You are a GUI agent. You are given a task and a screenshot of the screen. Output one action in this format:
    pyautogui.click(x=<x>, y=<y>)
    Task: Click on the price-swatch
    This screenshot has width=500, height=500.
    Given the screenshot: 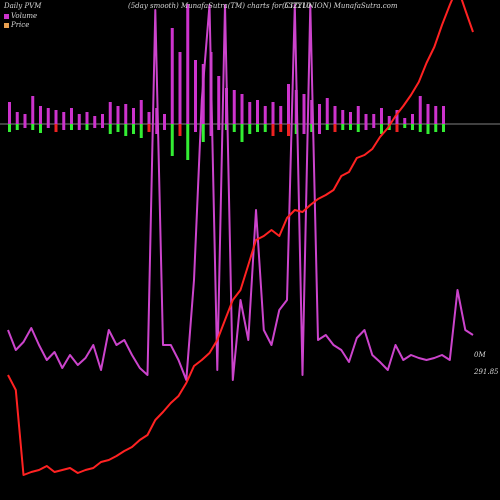 What is the action you would take?
    pyautogui.click(x=6, y=25)
    